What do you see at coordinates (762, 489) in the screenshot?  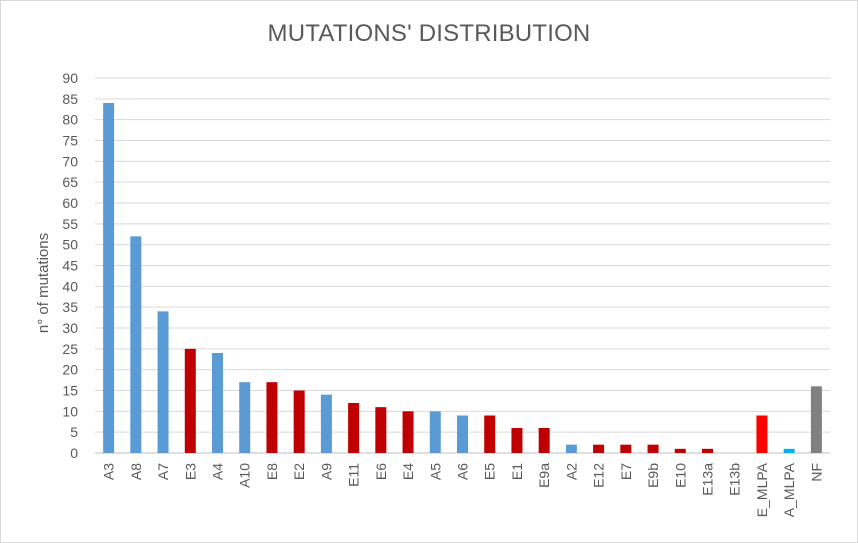 I see `x-tick-label: E_MLPA` at bounding box center [762, 489].